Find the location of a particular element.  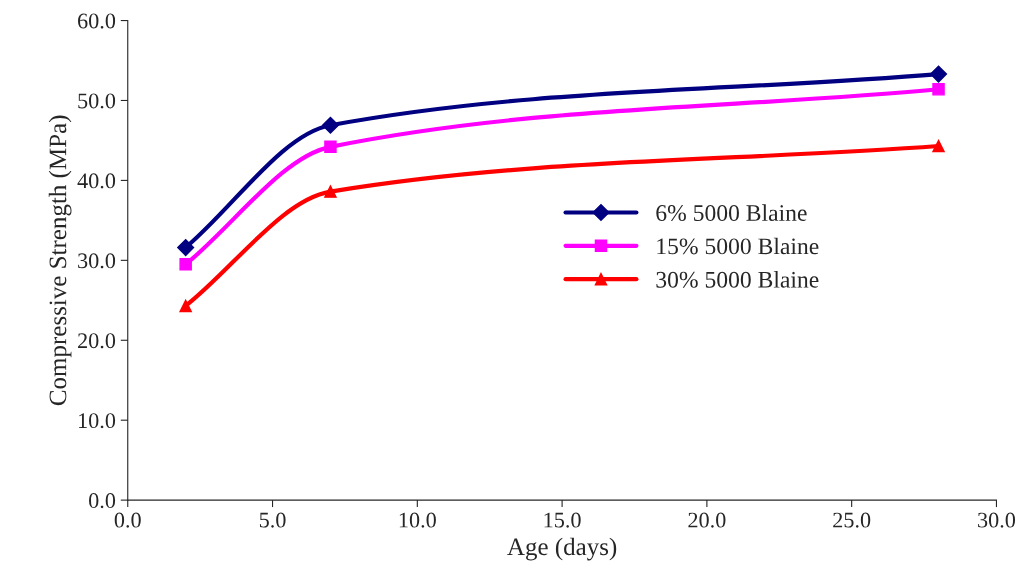

legend-label: 15% 5000 Blaine is located at coordinates (738, 246).